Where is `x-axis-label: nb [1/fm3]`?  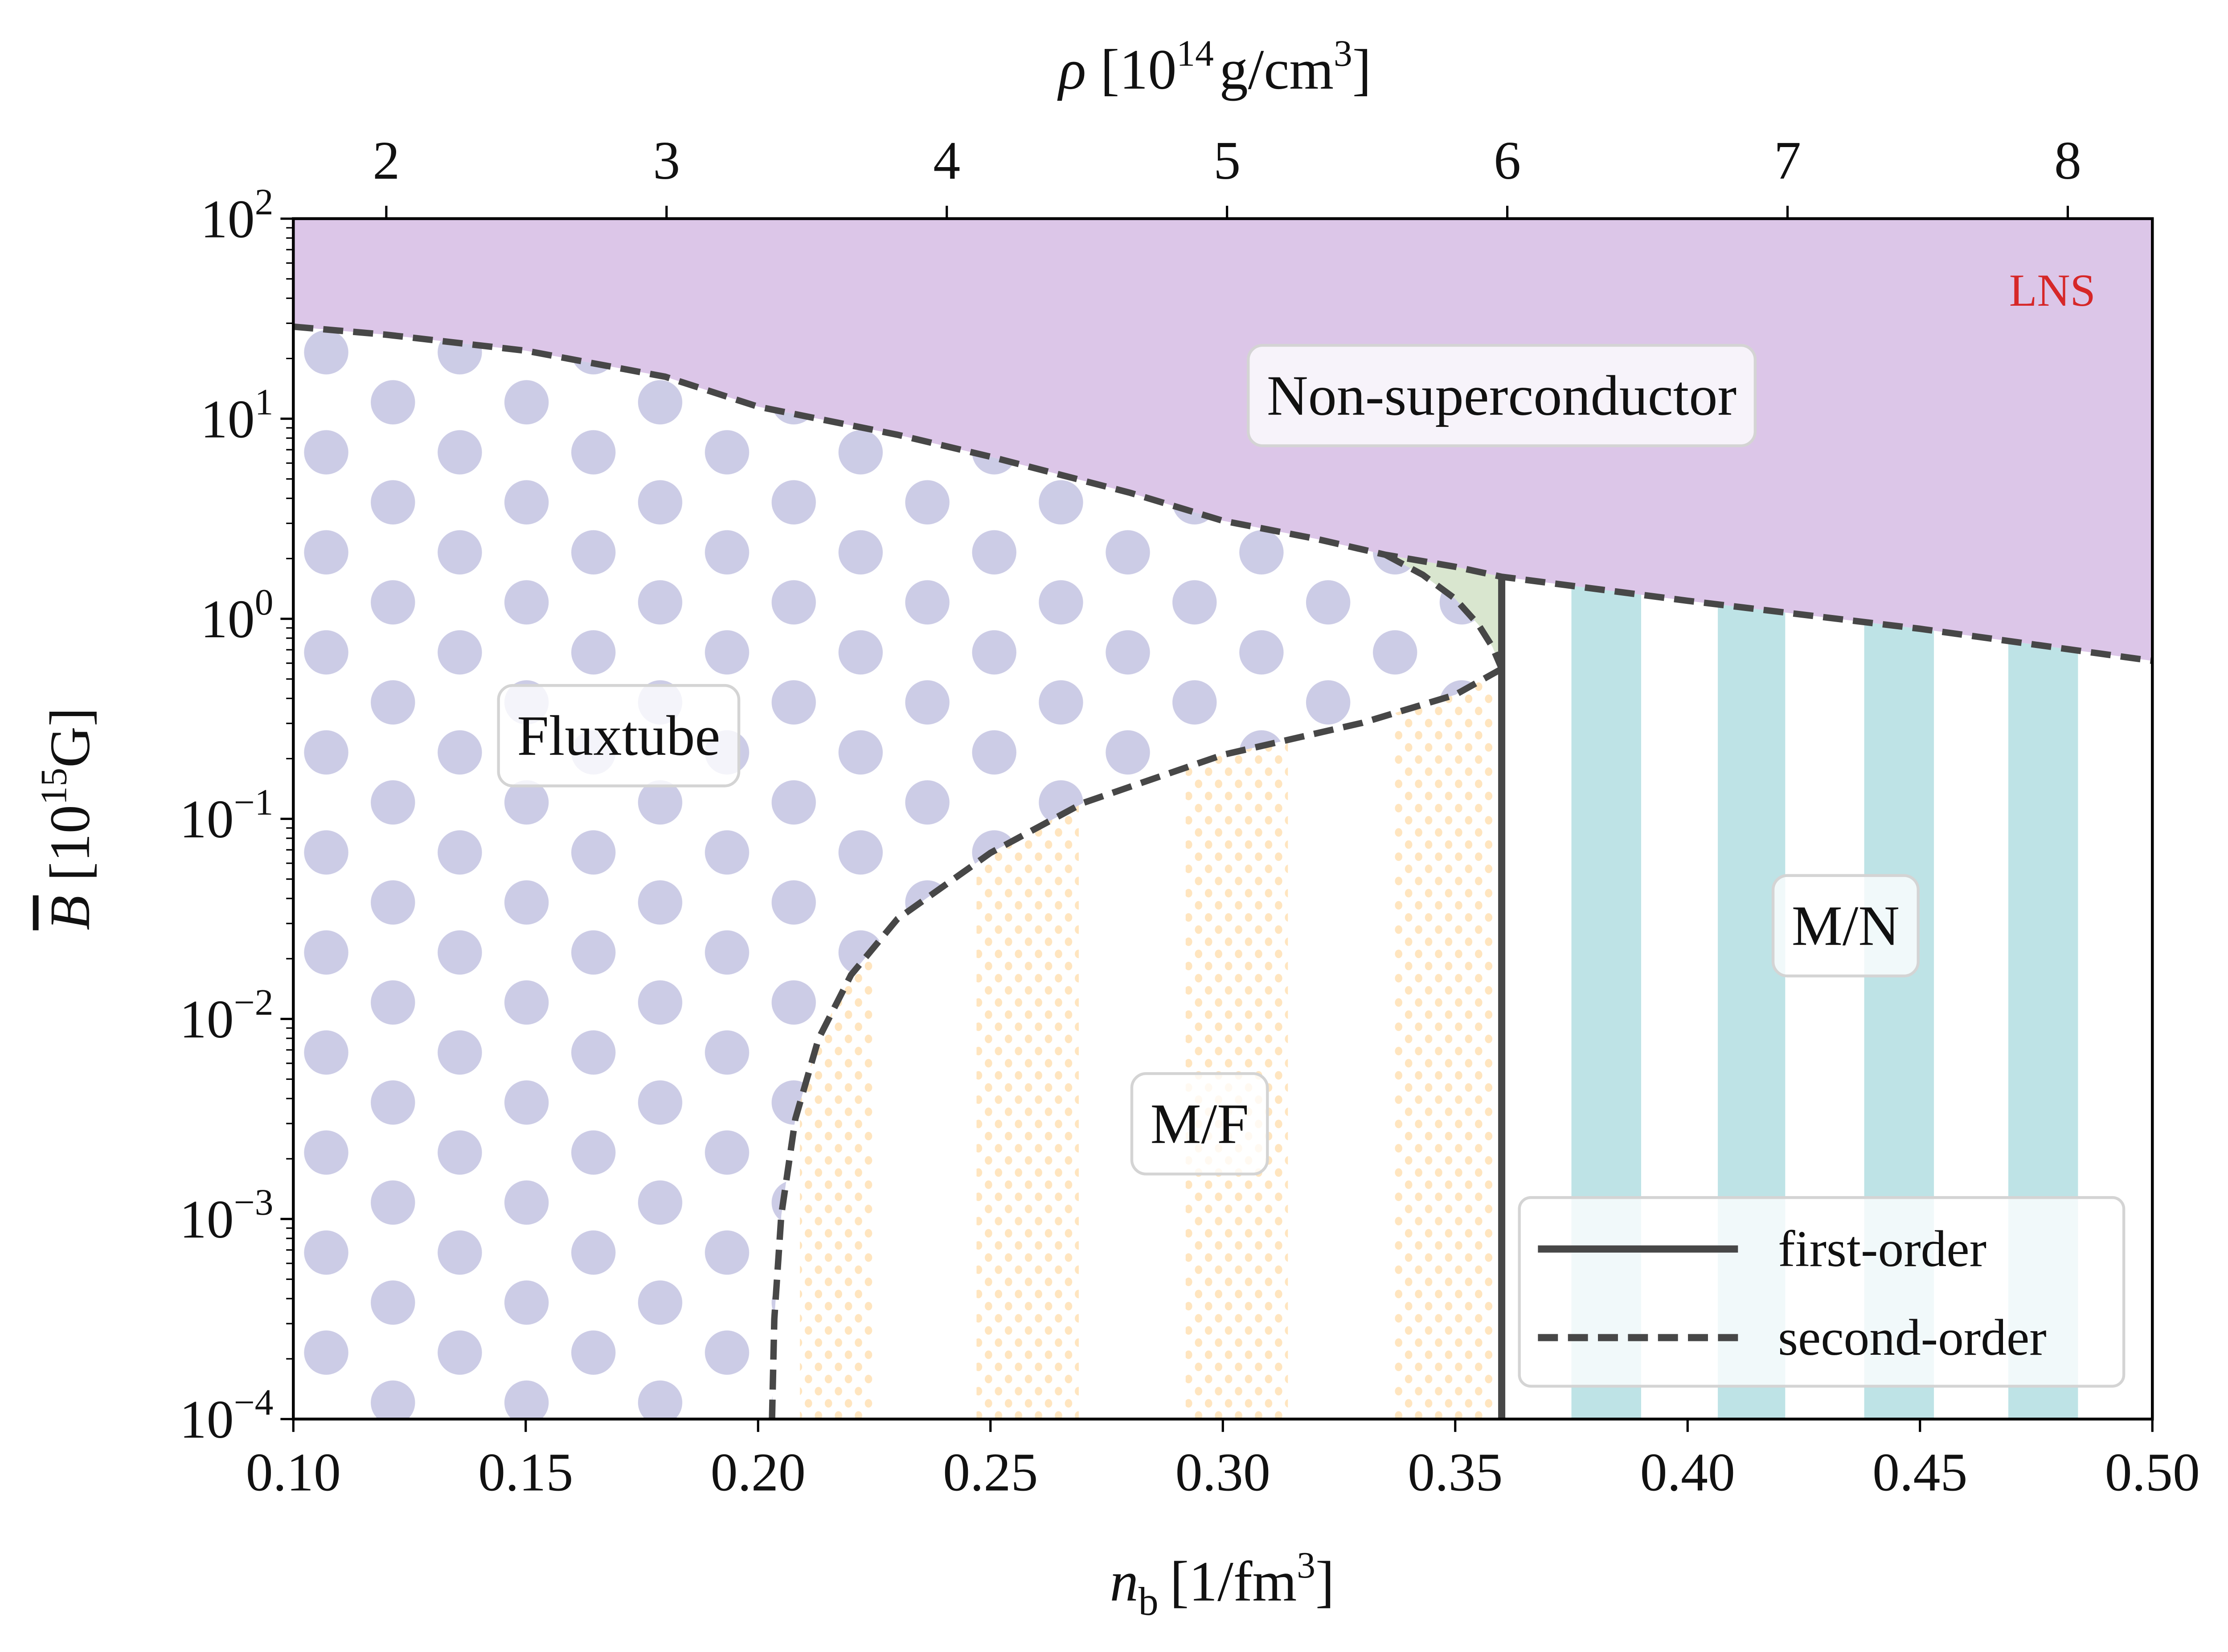 x-axis-label: nb [1/fm3] is located at coordinates (1223, 1584).